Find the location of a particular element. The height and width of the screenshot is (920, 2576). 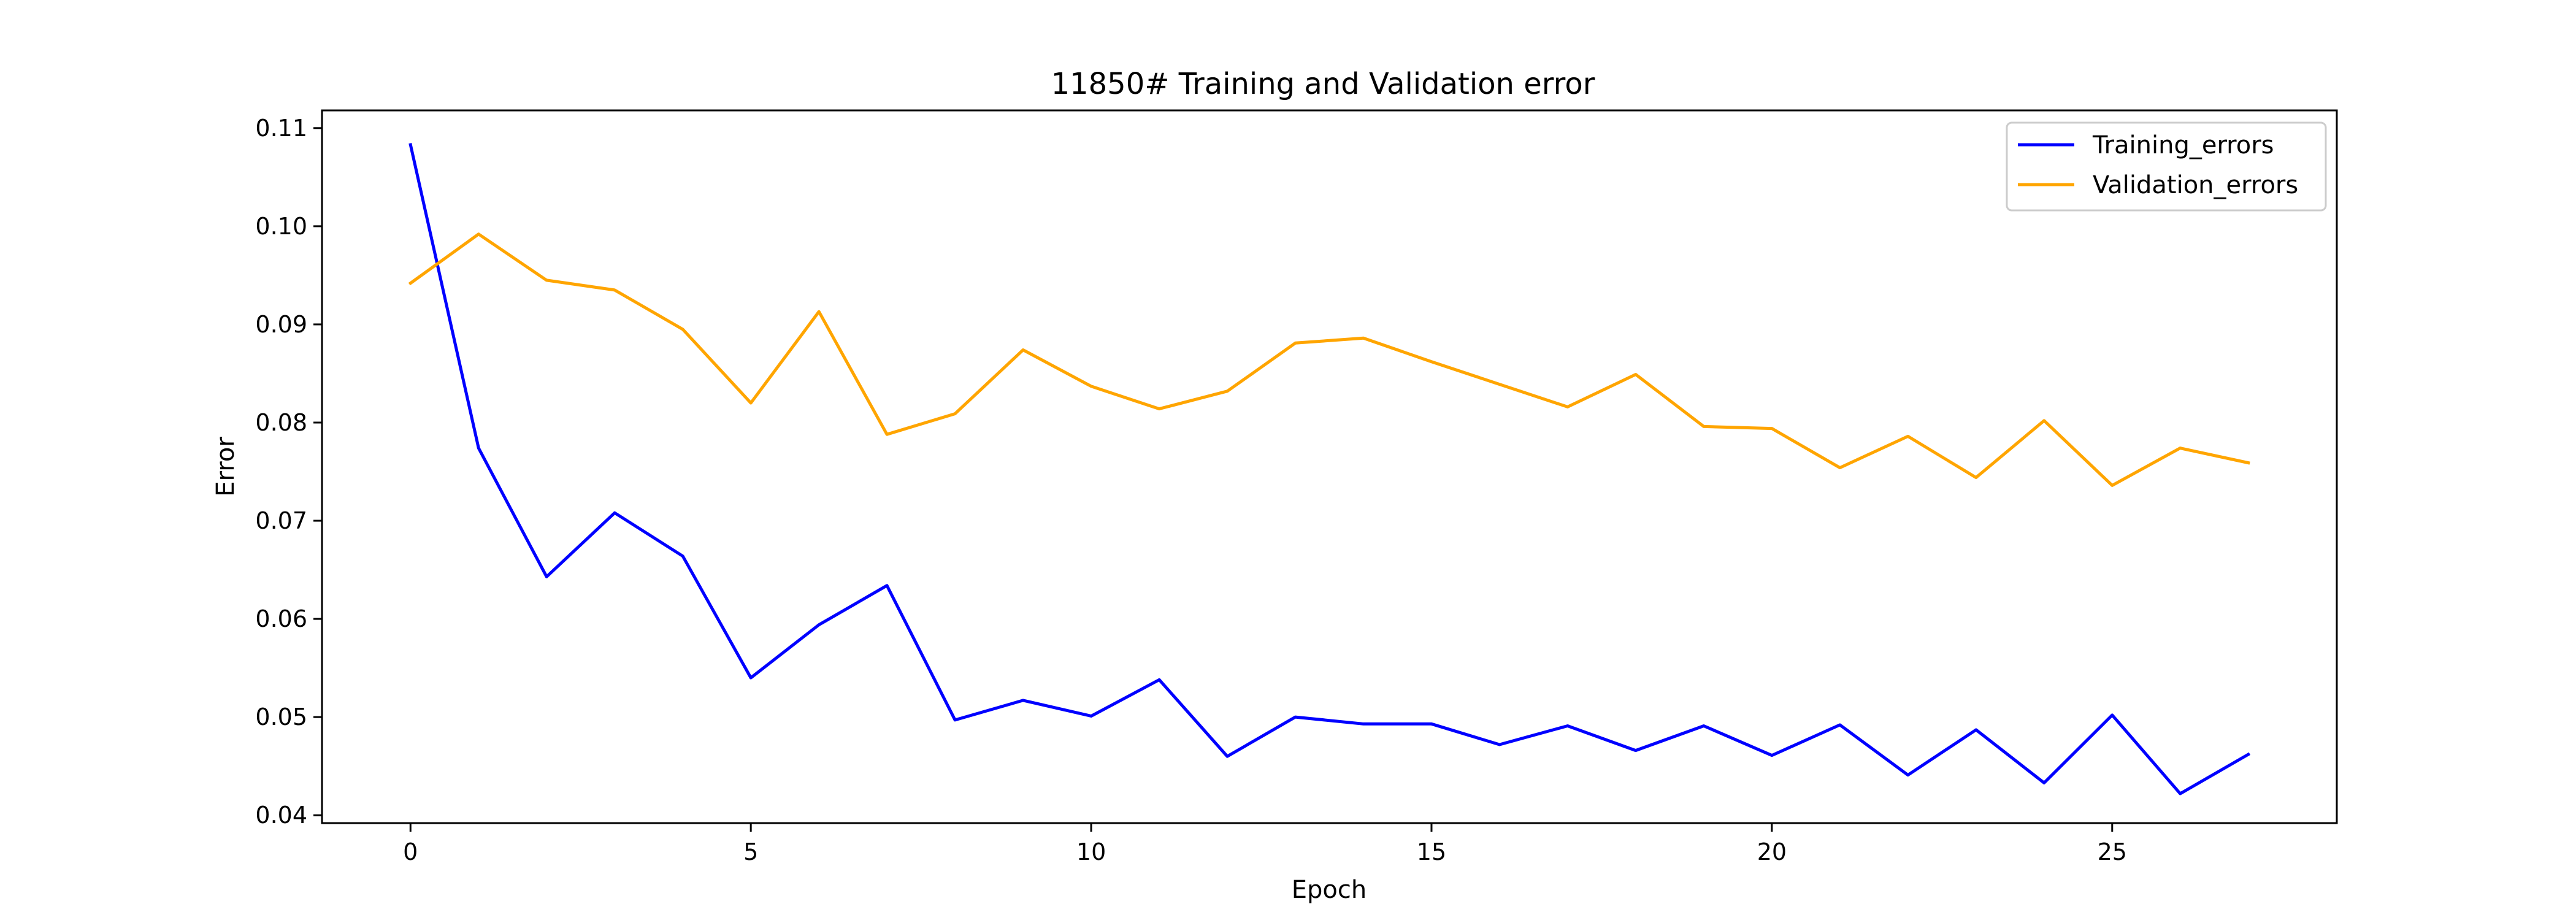

y-tick-label: 0.06 is located at coordinates (281, 618).